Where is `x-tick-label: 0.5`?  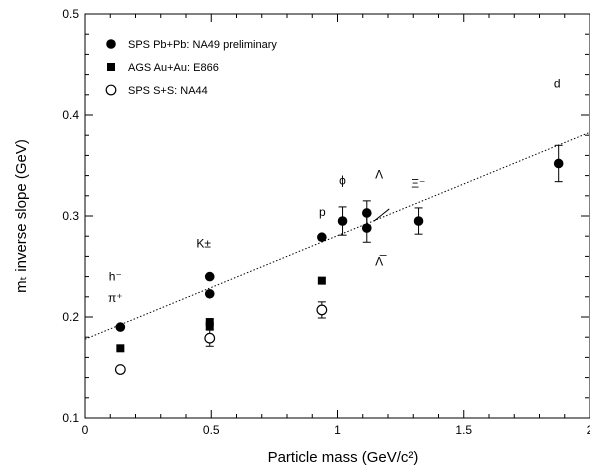
x-tick-label: 0.5 is located at coordinates (211, 430).